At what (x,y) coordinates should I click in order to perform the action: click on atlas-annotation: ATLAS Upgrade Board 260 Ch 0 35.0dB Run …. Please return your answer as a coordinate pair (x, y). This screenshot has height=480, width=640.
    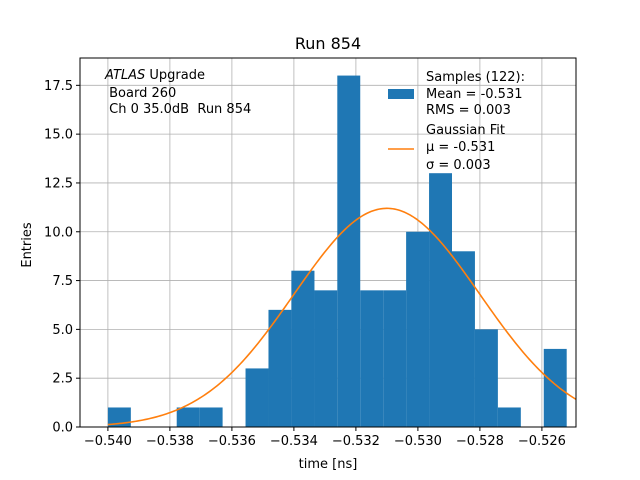
    Looking at the image, I should click on (177, 92).